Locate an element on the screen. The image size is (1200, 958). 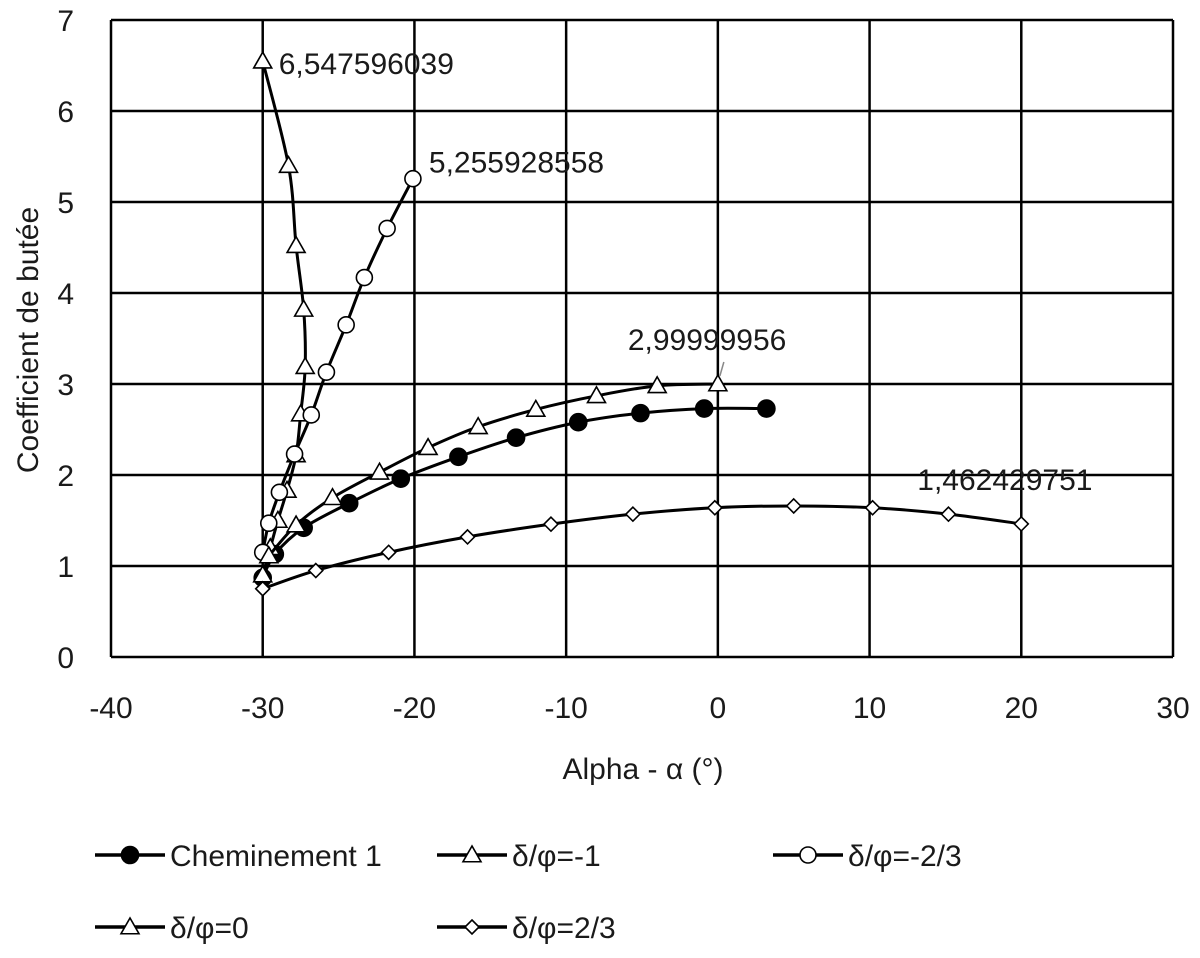
legend-item: δ/φ=-2/3 is located at coordinates (867, 856).